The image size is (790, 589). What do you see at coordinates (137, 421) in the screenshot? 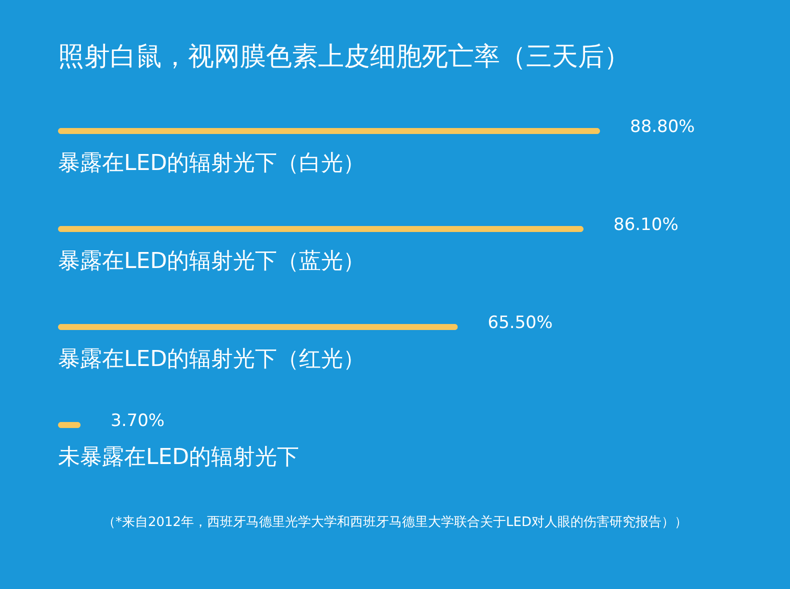
I see `data-label: 3.70%` at bounding box center [137, 421].